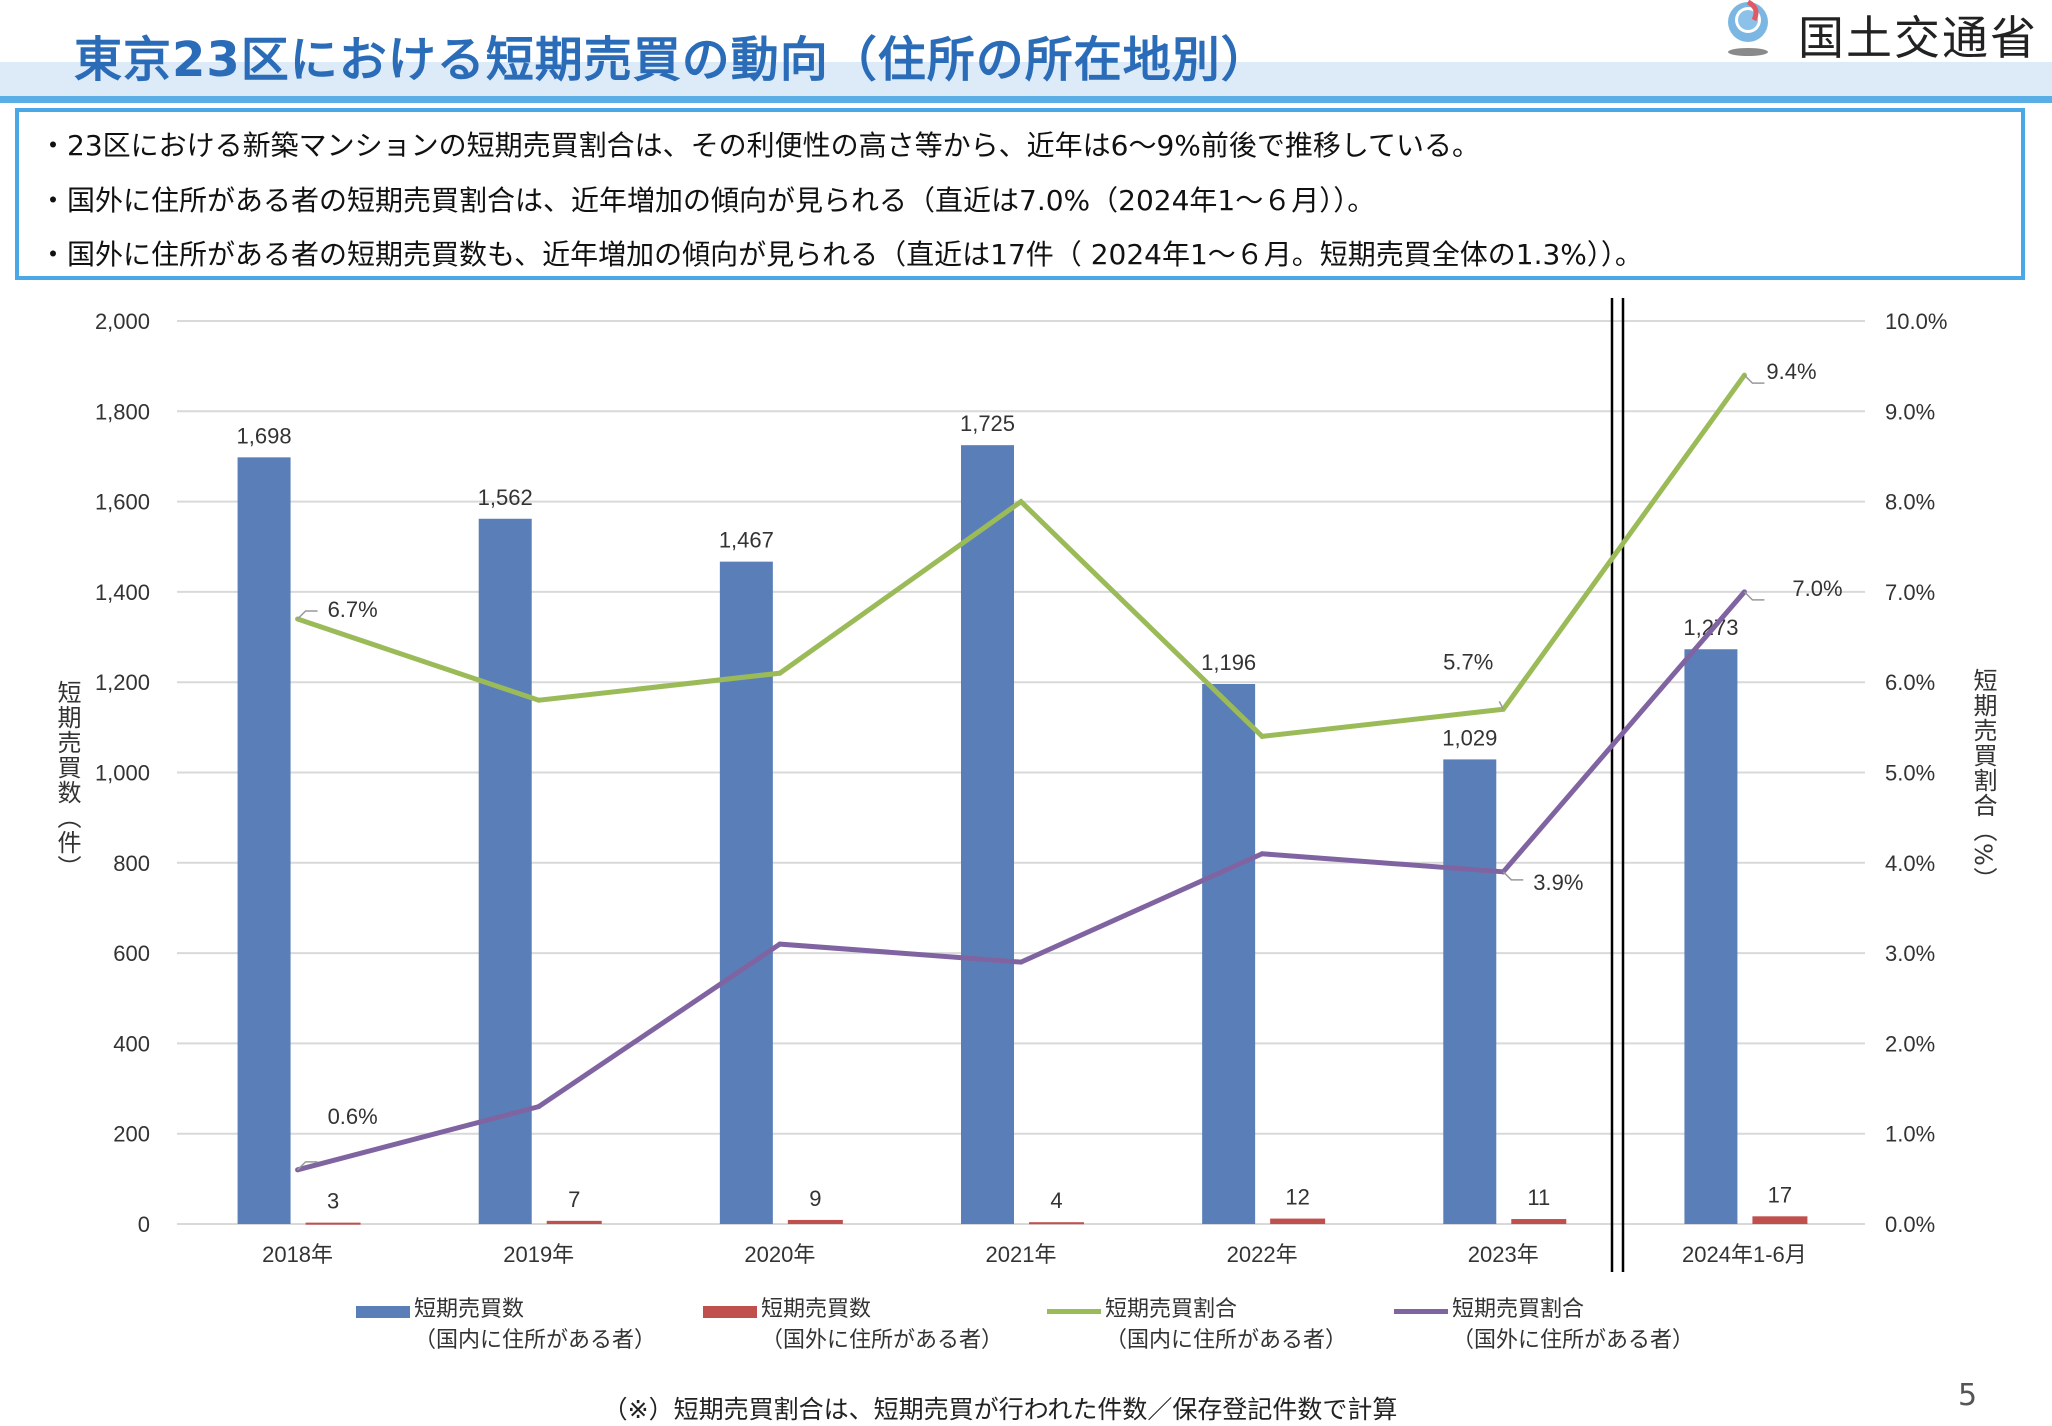  Describe the element at coordinates (1748, 28) in the screenshot. I see `ministry-emblem-icon` at that location.